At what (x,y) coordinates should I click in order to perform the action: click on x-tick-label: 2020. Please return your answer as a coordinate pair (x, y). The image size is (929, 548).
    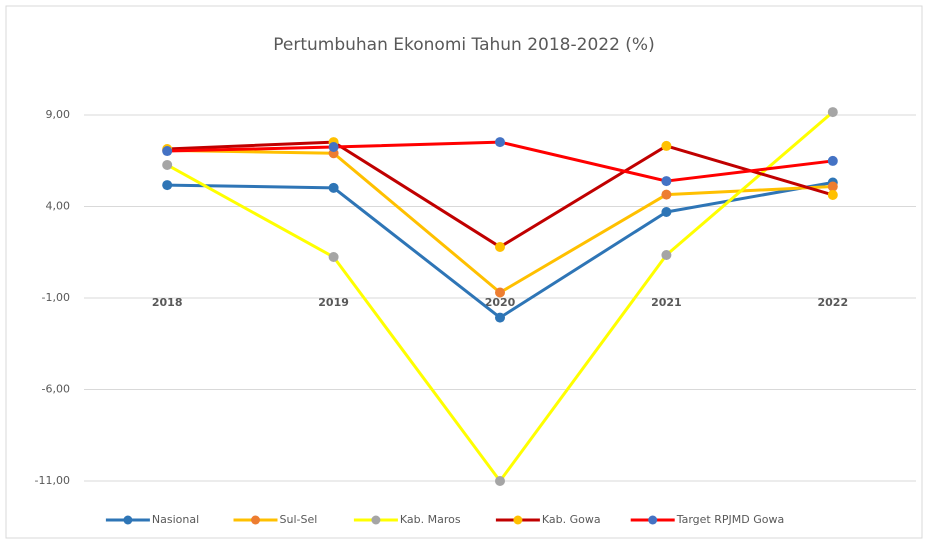
    Looking at the image, I should click on (500, 302).